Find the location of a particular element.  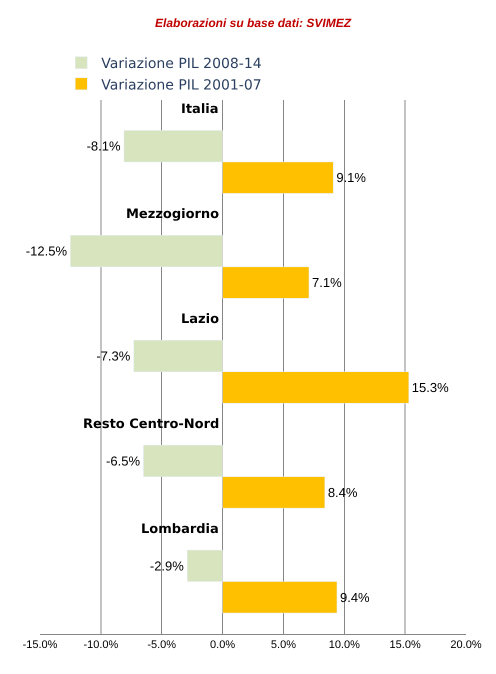

text: Elaborazioni su base dati: SVIMEZ is located at coordinates (253, 23).